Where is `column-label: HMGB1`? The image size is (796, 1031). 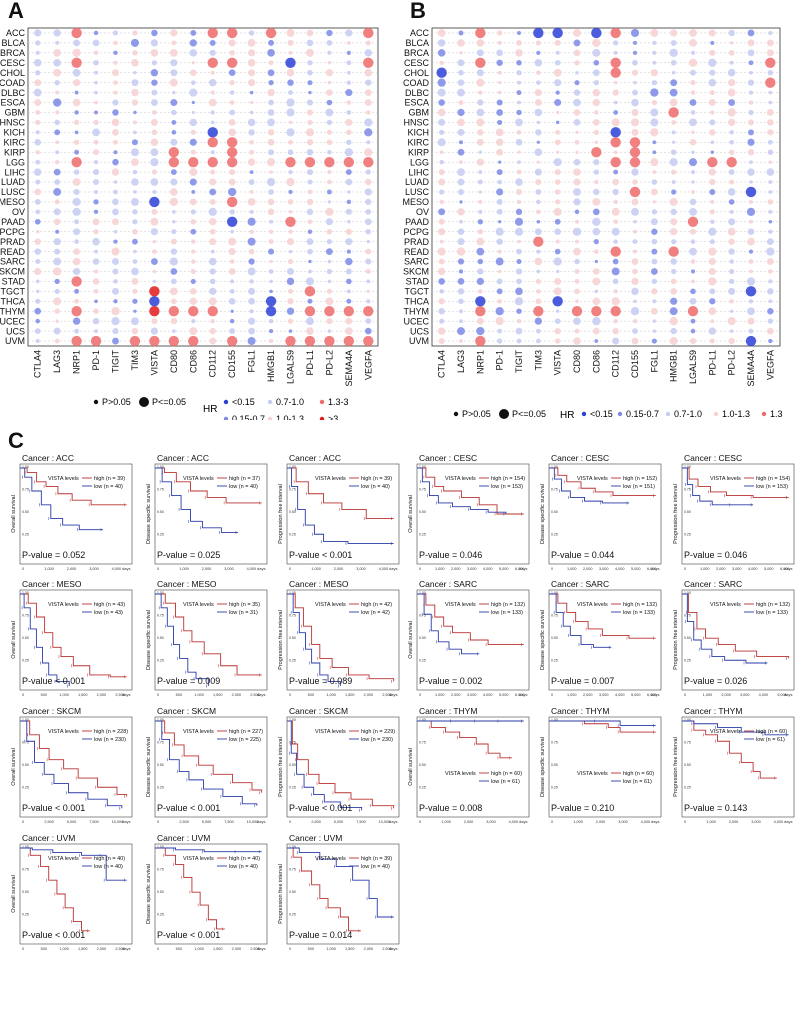 column-label: HMGB1 is located at coordinates (271, 366).